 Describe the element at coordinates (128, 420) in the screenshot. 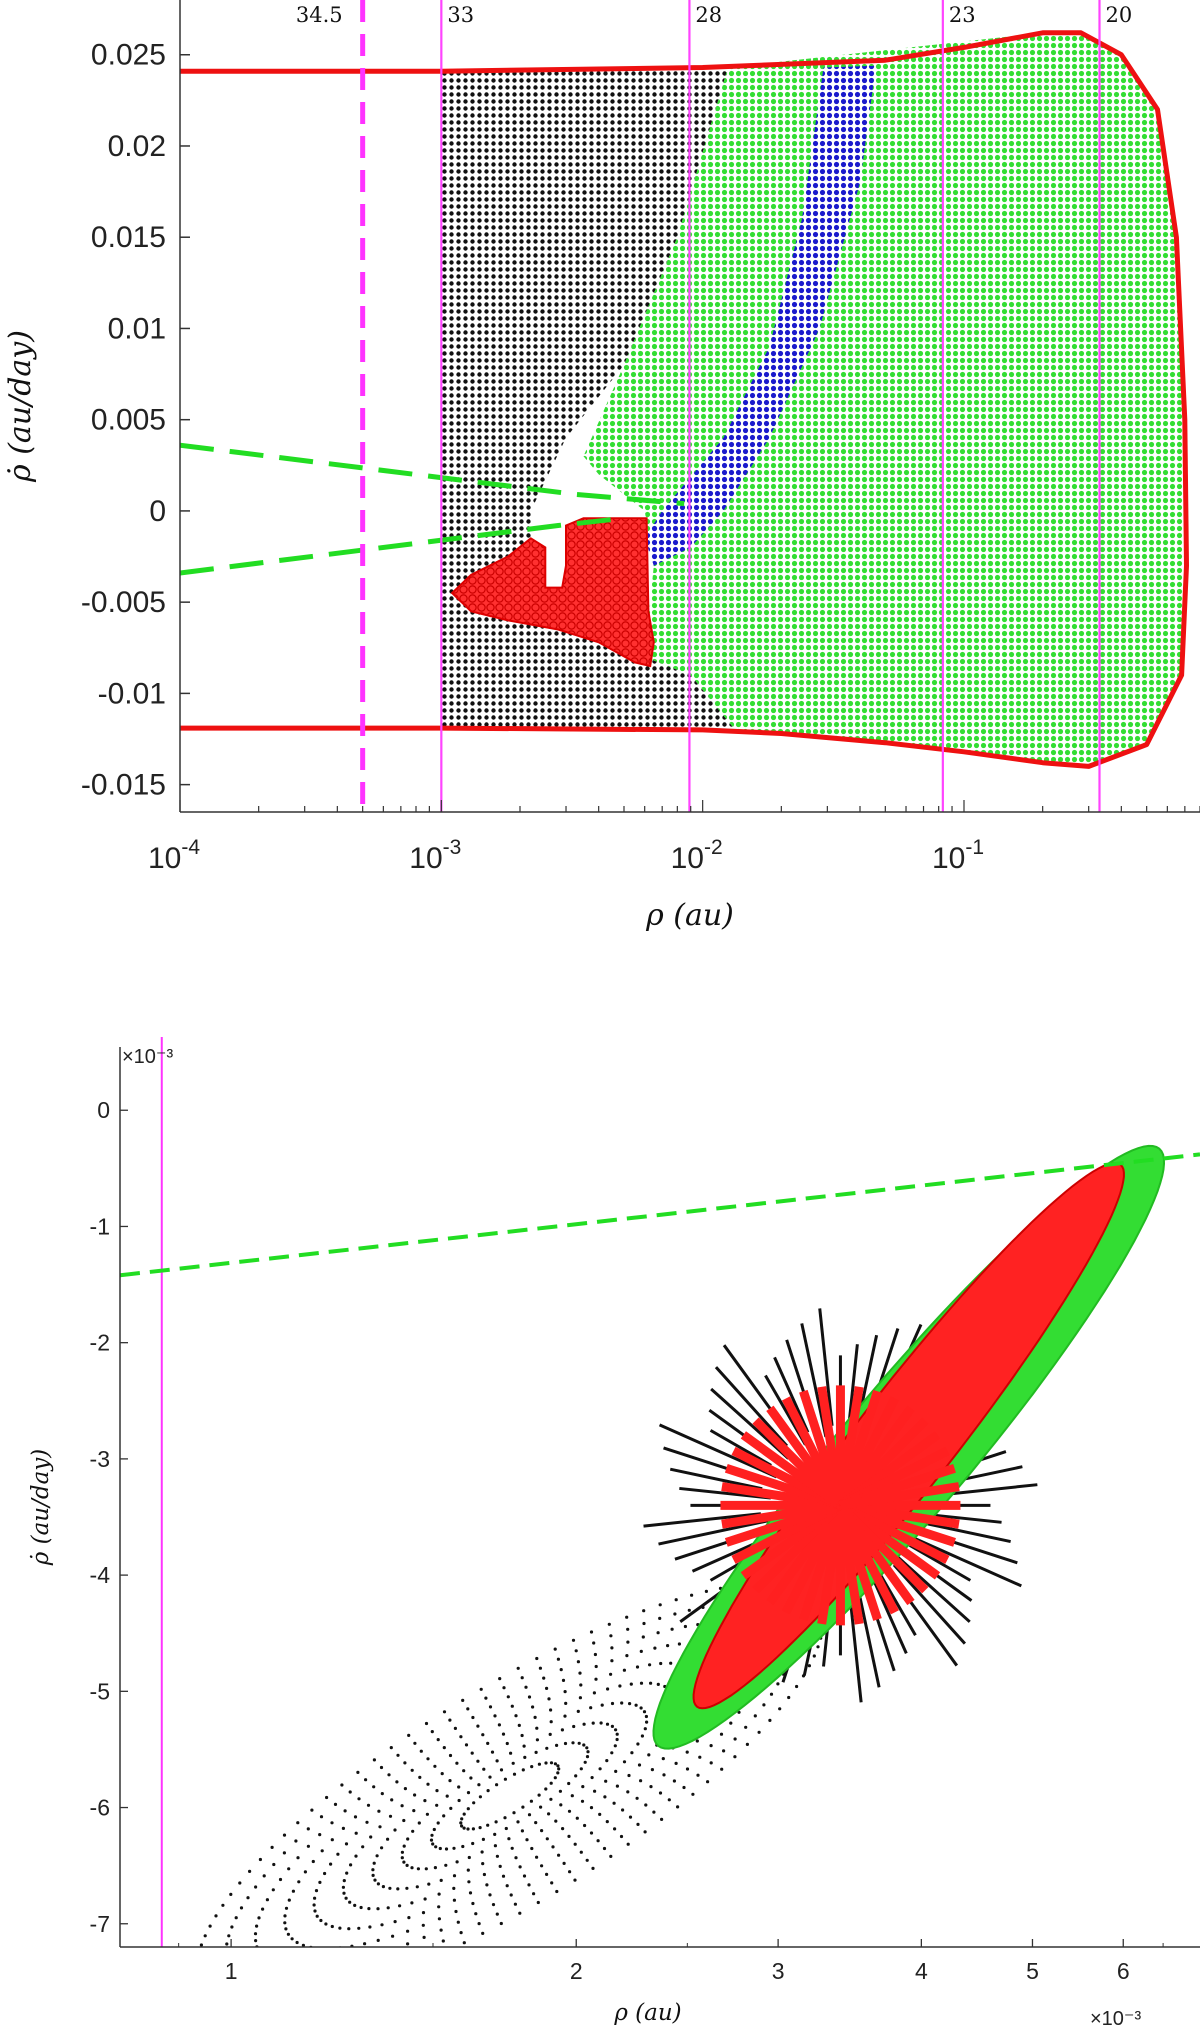

I see `y-tick-label: 0.005` at that location.